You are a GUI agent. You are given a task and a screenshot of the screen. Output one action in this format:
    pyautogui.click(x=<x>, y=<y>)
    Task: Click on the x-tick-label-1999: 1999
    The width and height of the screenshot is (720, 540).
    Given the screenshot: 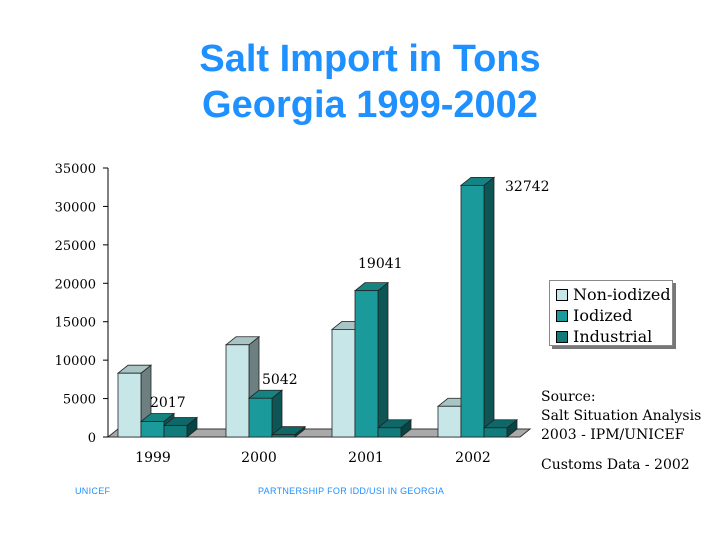 What is the action you would take?
    pyautogui.click(x=153, y=458)
    